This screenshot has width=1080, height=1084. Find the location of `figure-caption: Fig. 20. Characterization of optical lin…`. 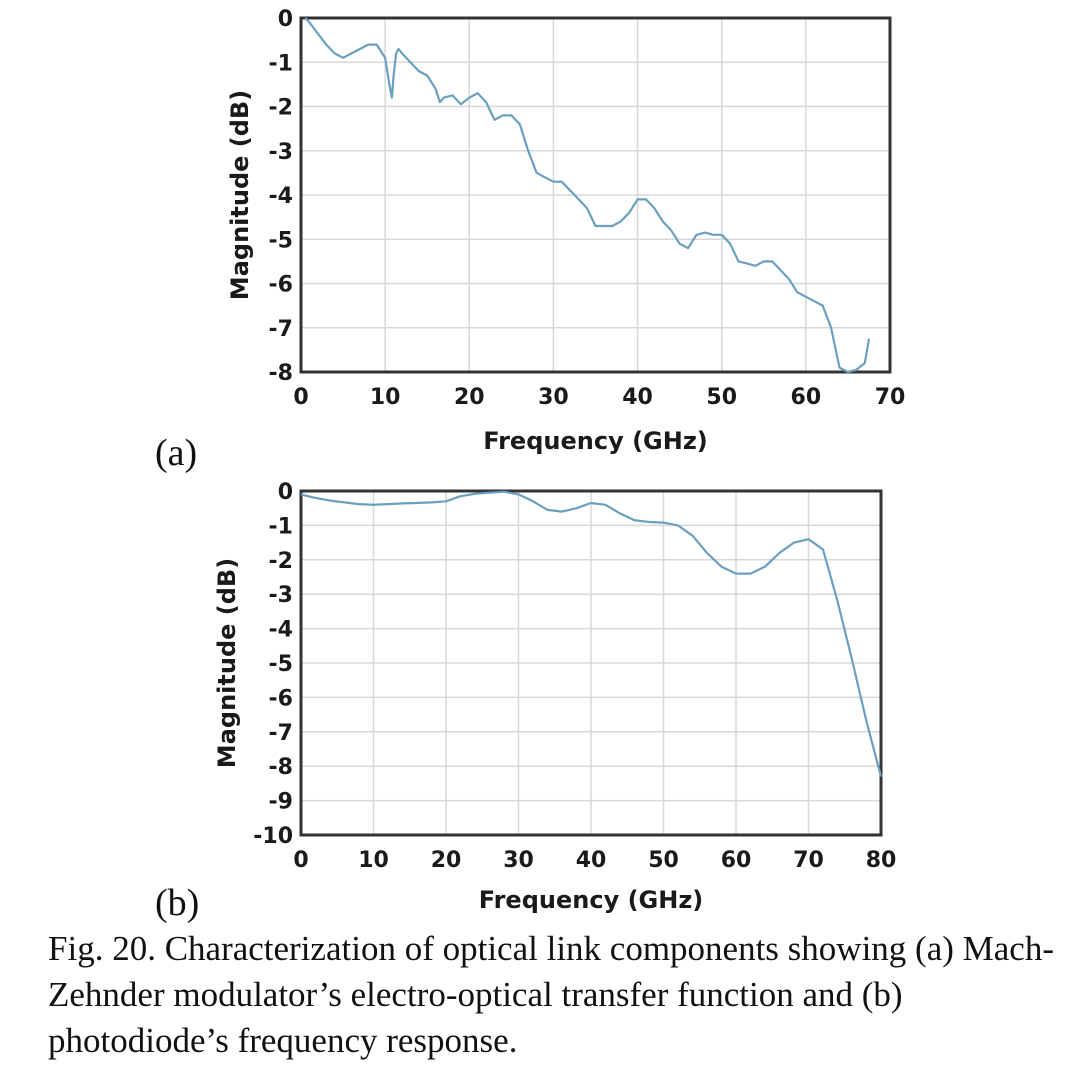

figure-caption: Fig. 20. Characterization of optical lin… is located at coordinates (551, 994).